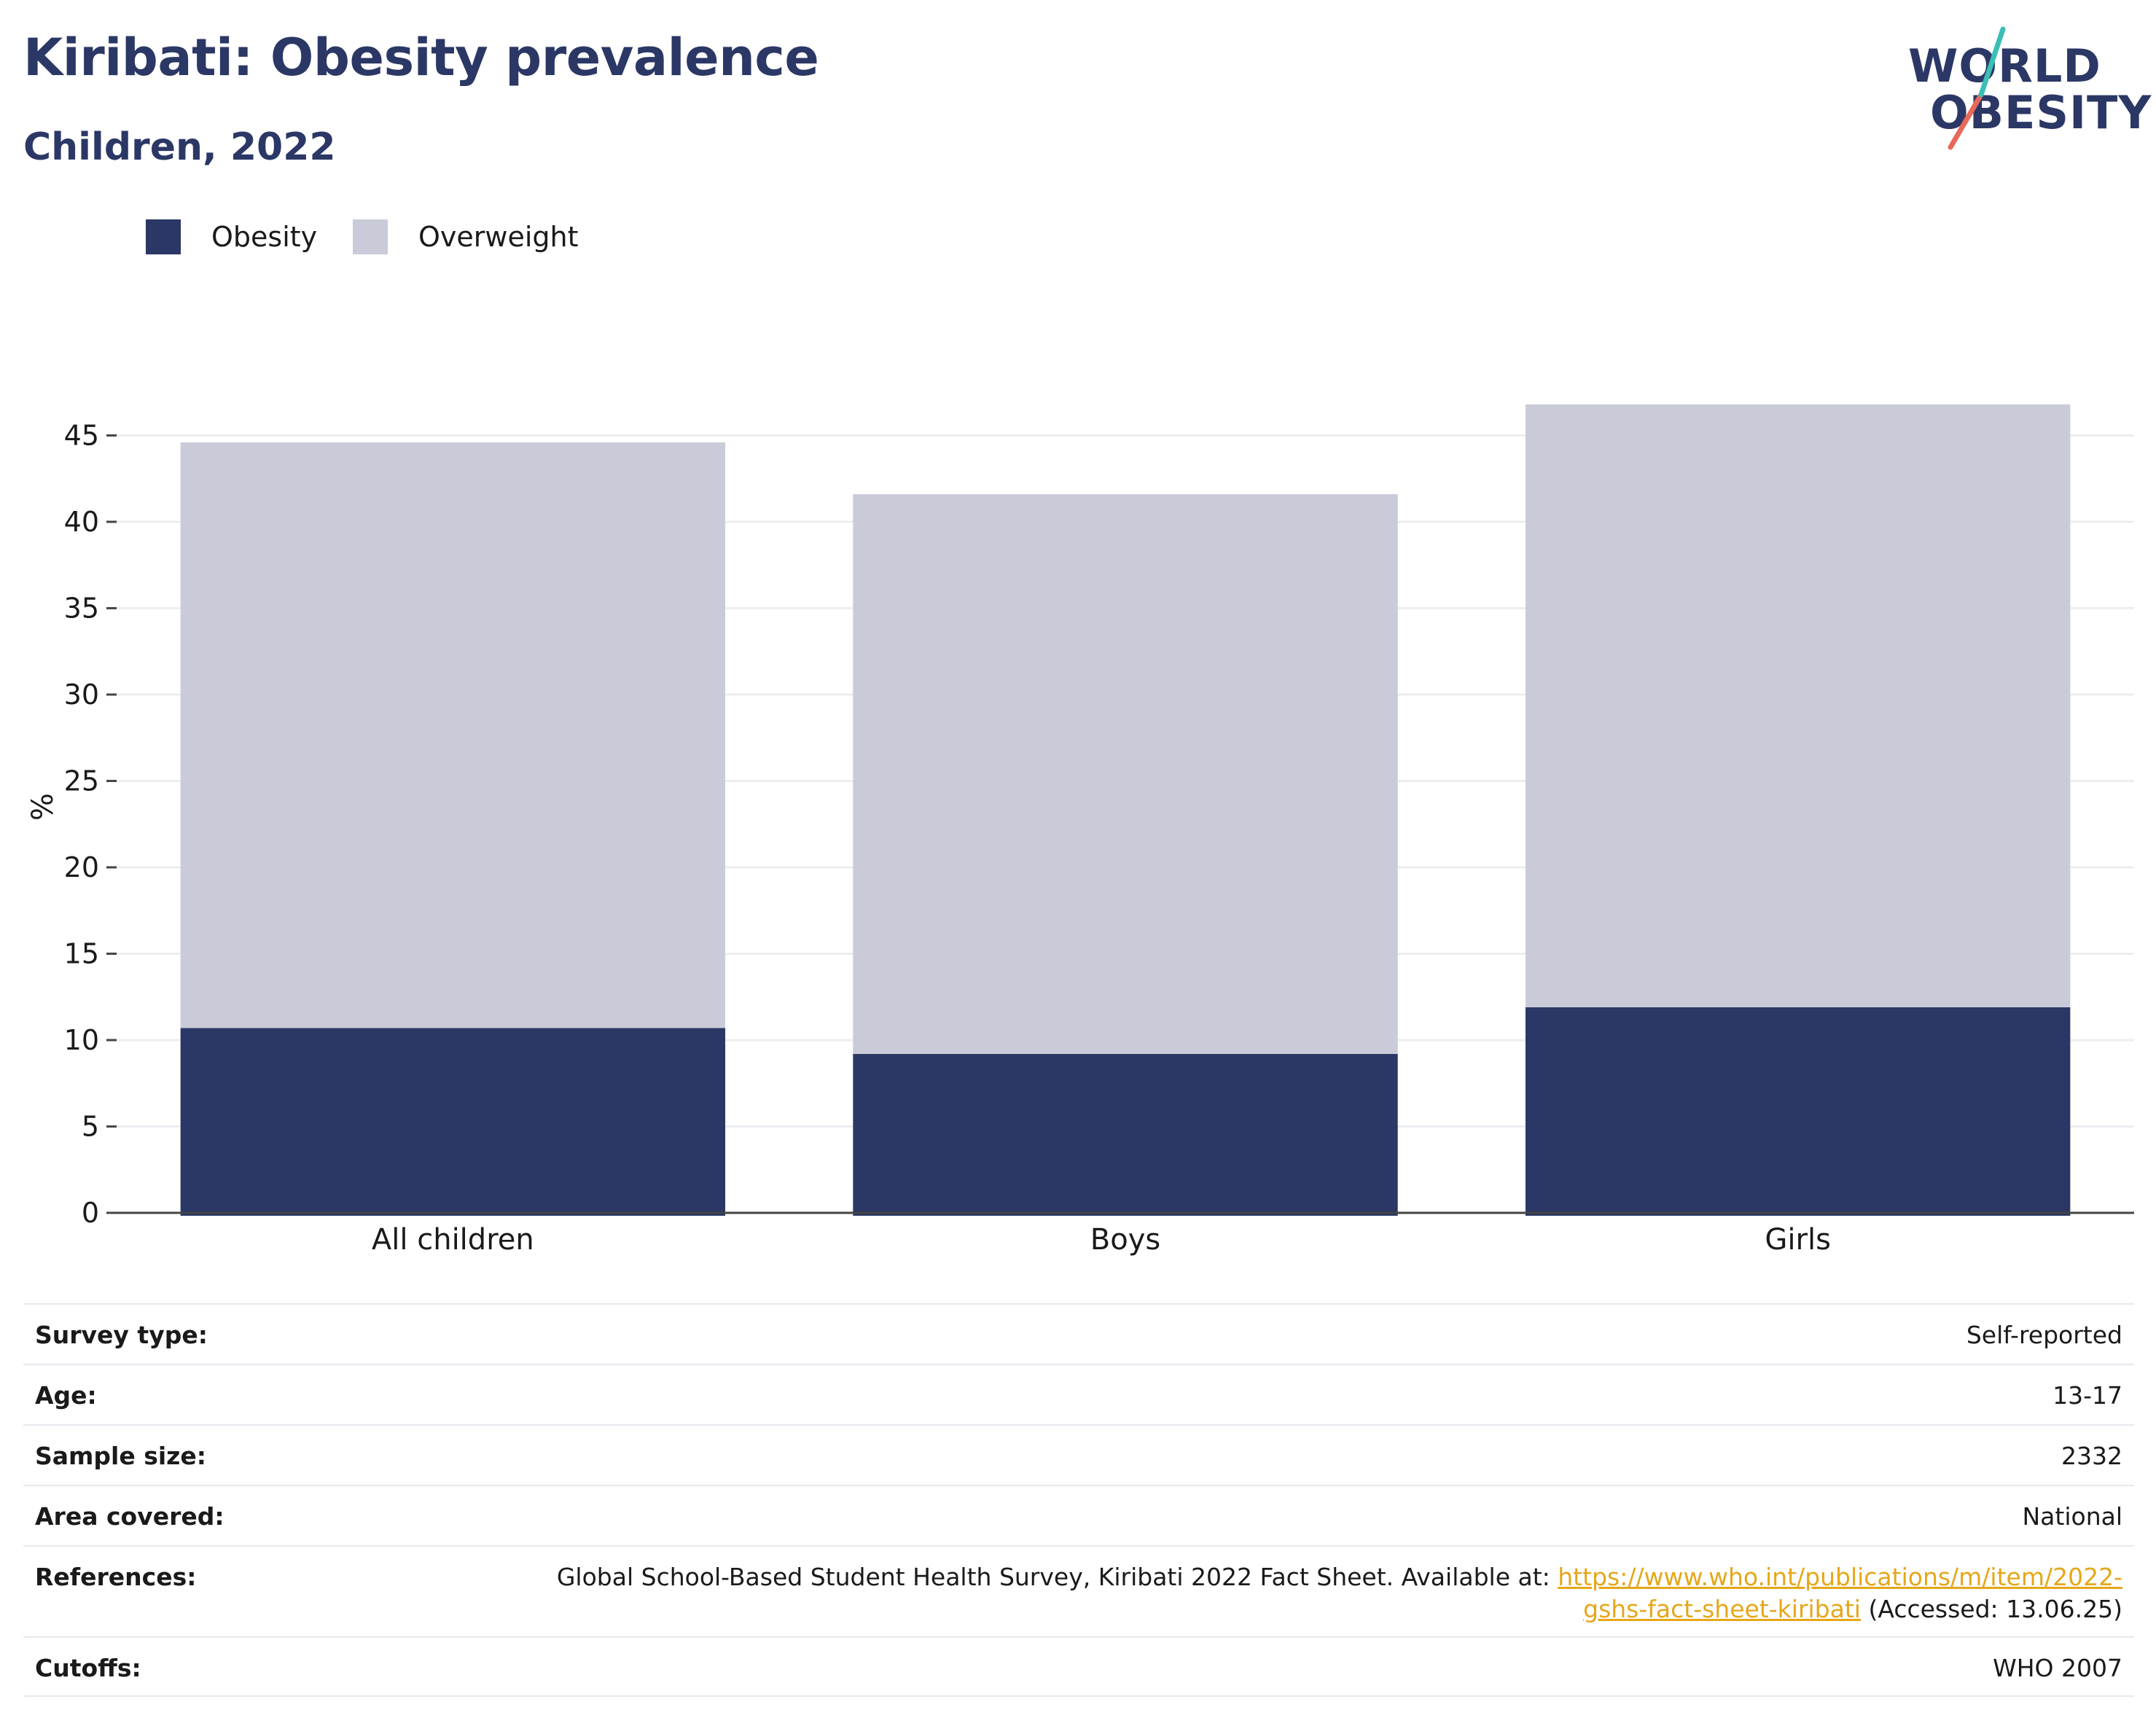 The width and height of the screenshot is (2156, 1734). I want to click on sample-size-label: Sample size:, so click(120, 1456).